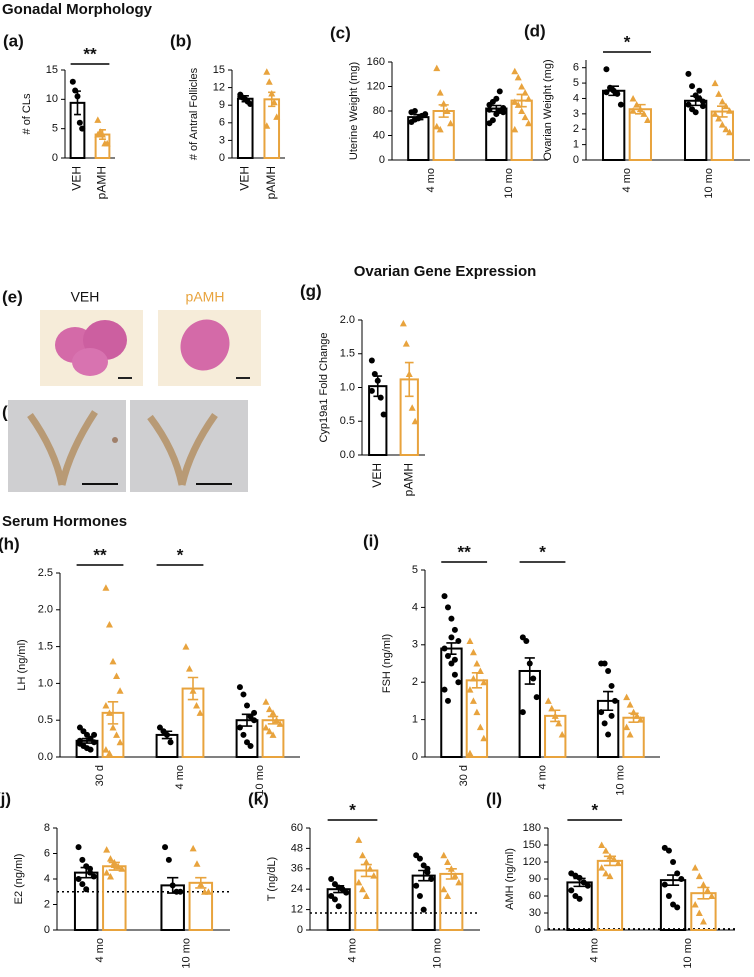  I want to click on histology-image, so click(209, 348).